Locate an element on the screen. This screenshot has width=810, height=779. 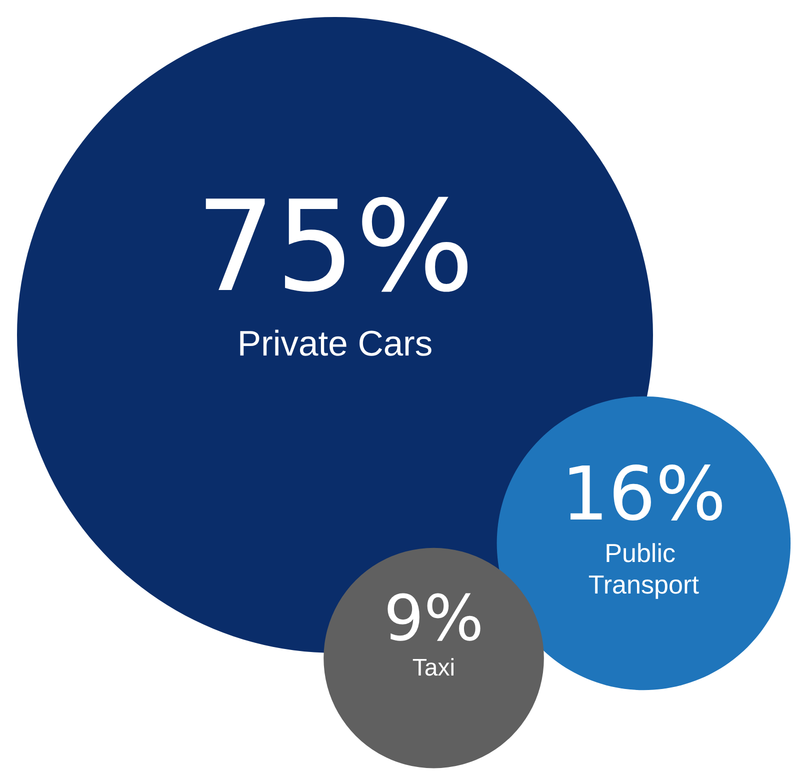
category-label: Public Transport is located at coordinates (644, 569).